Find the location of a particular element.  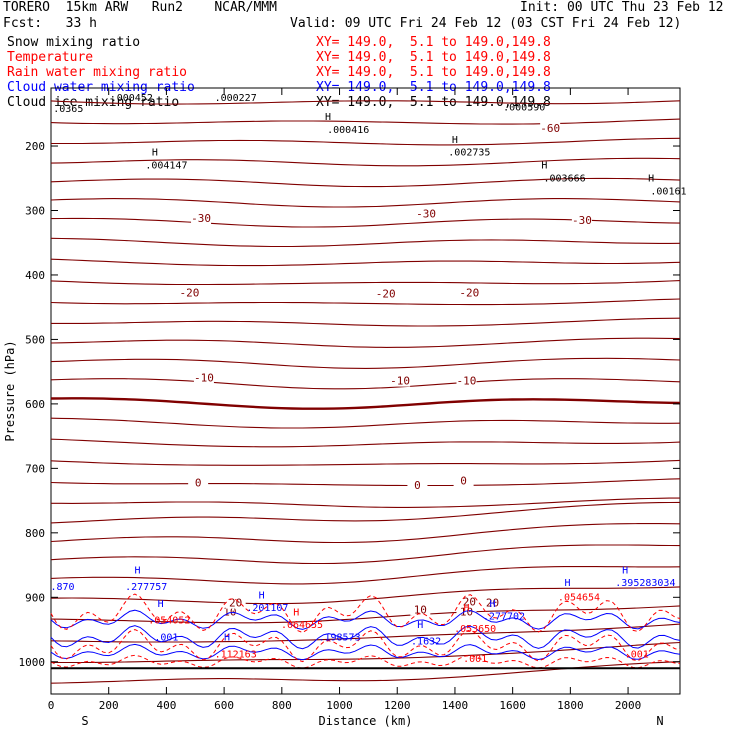

y-tick-label: 1000 is located at coordinates (32, 662).